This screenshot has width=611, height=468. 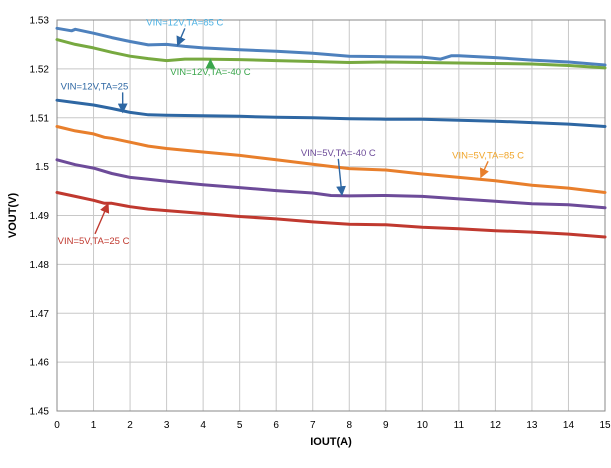 I want to click on y-tick-label: 1.51, so click(x=40, y=118).